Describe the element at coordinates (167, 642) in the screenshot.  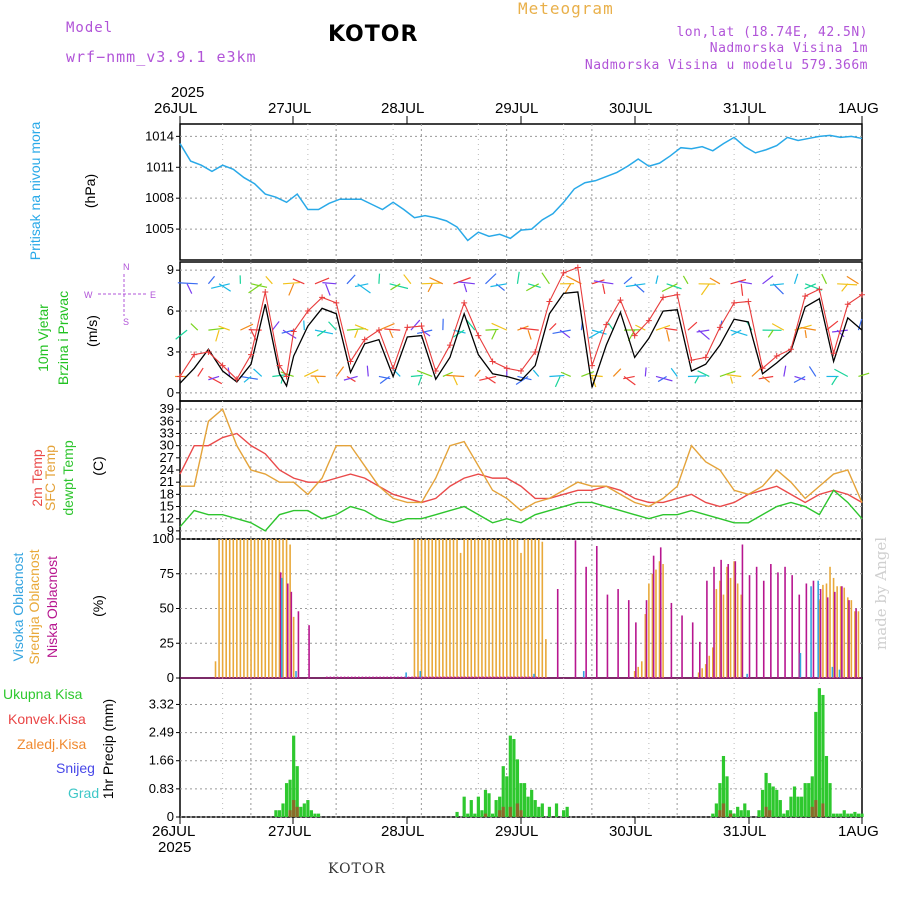
I see `clouds-ytick-label: 25` at that location.